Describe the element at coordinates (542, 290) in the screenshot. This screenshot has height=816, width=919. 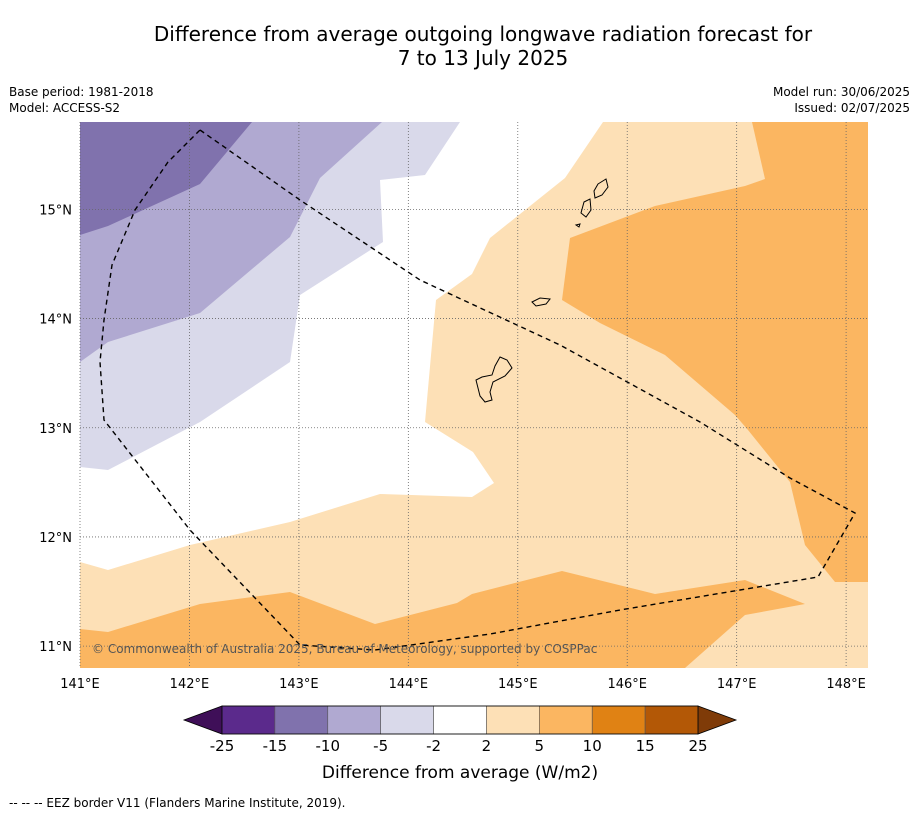
I see `island-outlines` at that location.